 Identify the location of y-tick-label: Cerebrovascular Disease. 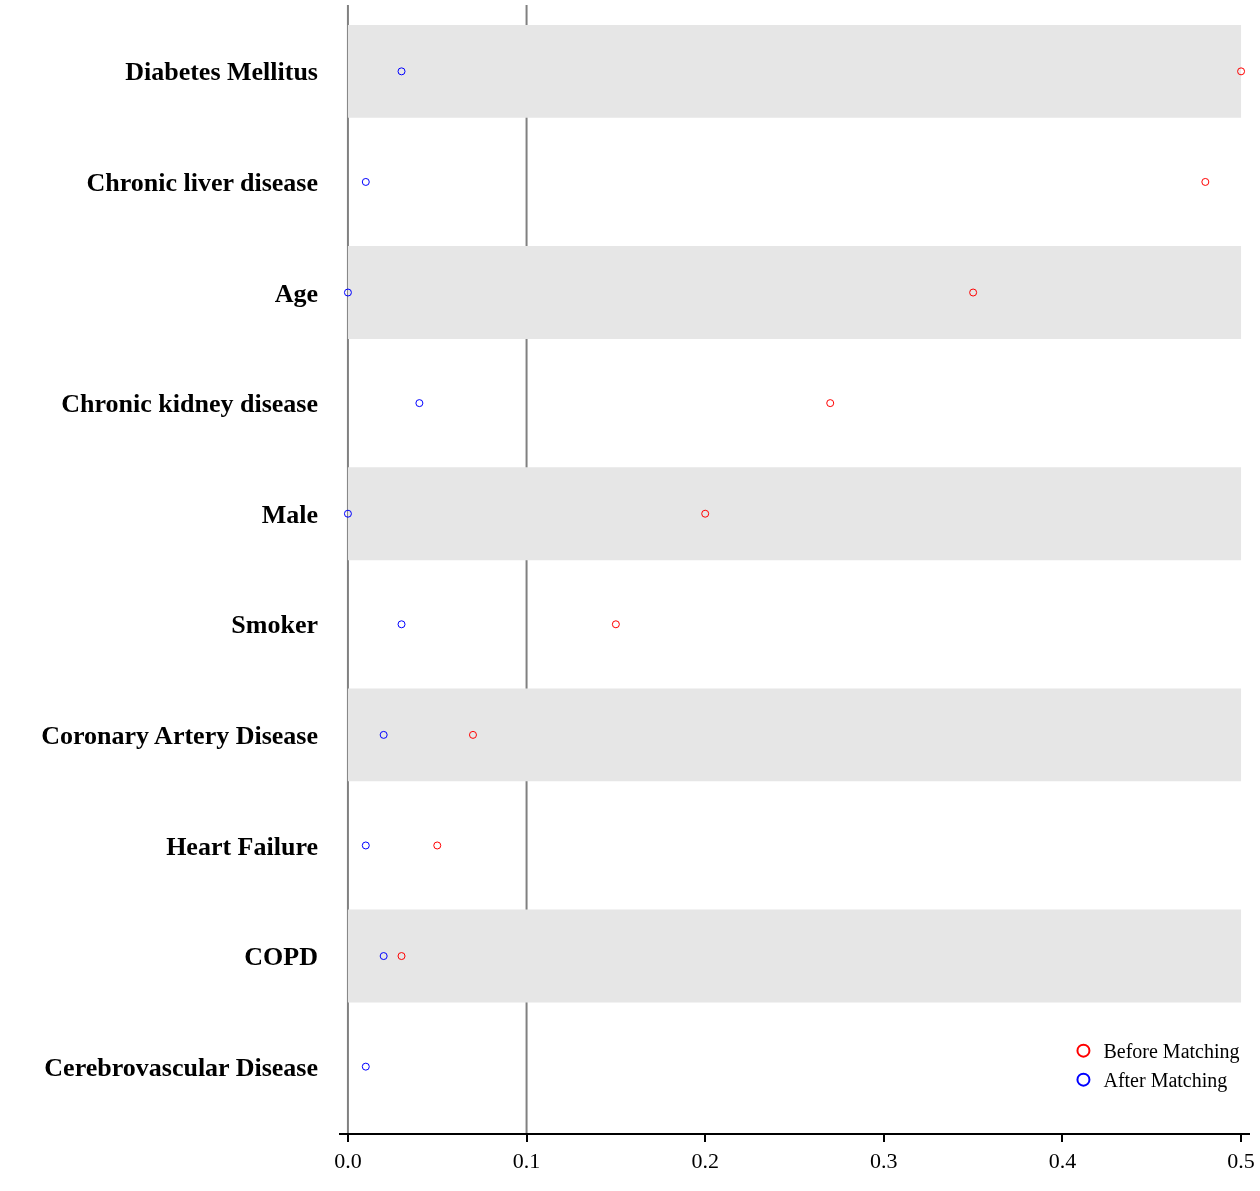
(181, 1067).